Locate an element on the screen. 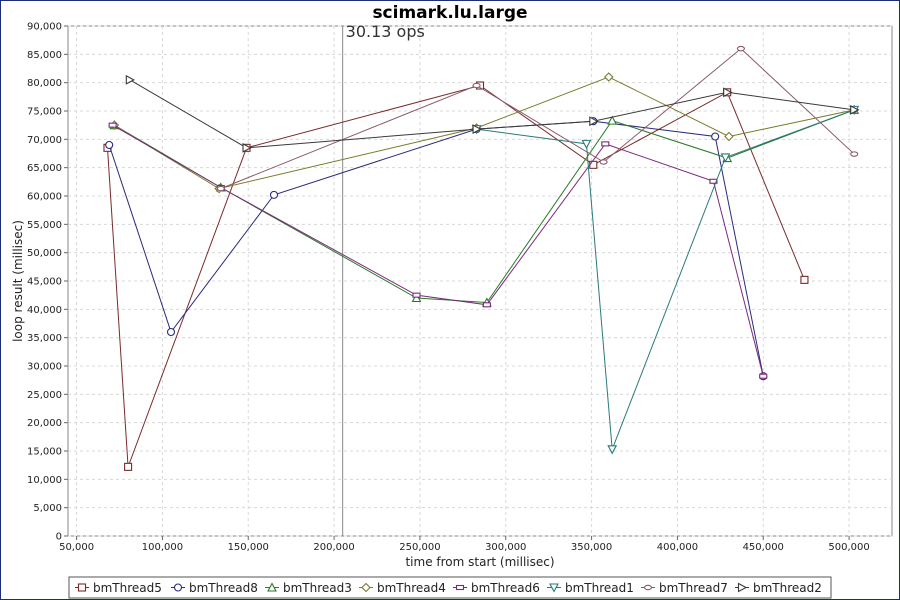 This screenshot has width=900, height=600. annotation: 30.13 ops is located at coordinates (383, 279).